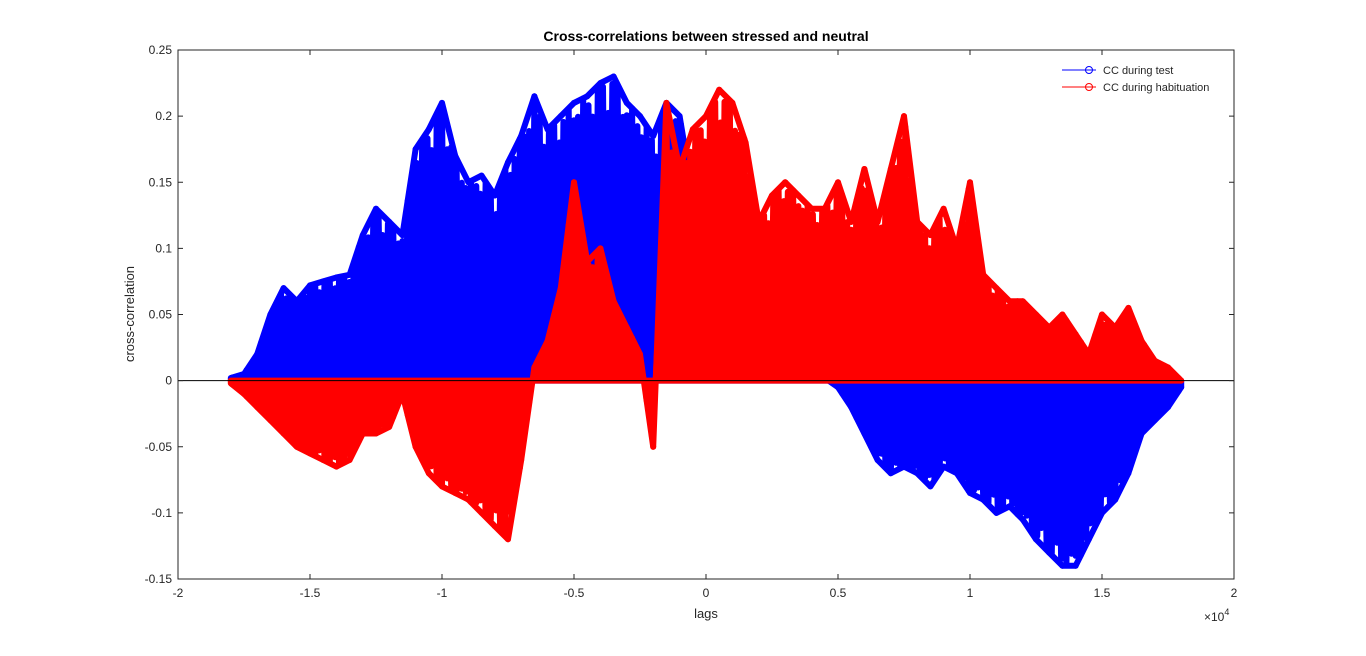 This screenshot has height=656, width=1366. What do you see at coordinates (161, 315) in the screenshot?
I see `y-tick-label: 0.05` at bounding box center [161, 315].